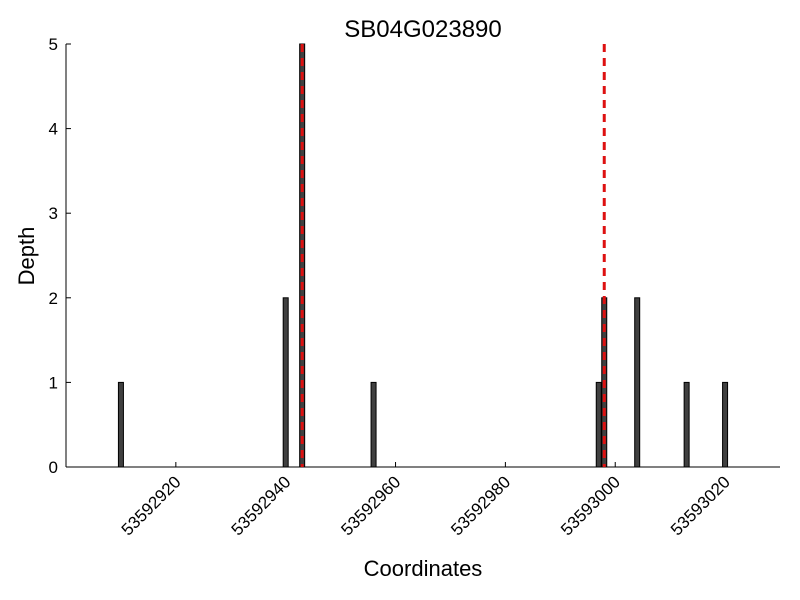 This screenshot has height=600, width=800. What do you see at coordinates (26, 256) in the screenshot?
I see `y-axis-label: Depth` at bounding box center [26, 256].